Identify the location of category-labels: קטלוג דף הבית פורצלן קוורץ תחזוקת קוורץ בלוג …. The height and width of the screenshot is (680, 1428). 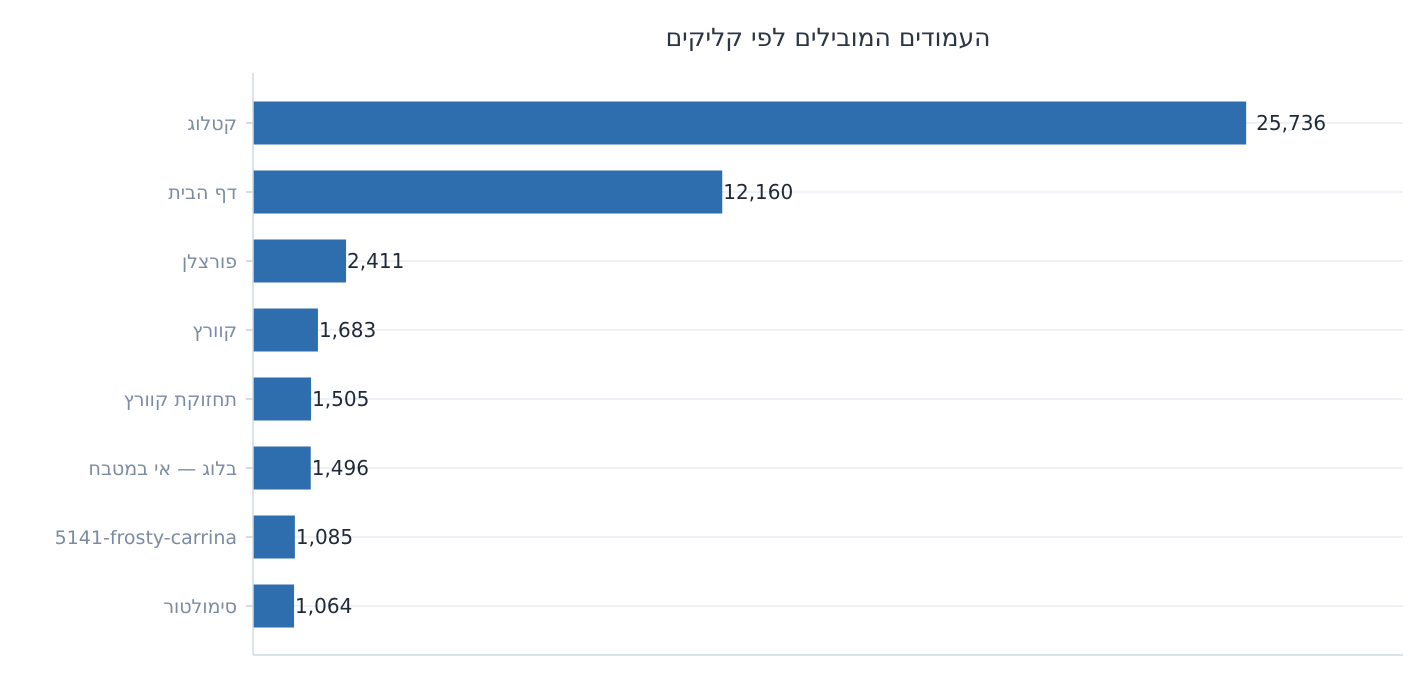
(146, 365).